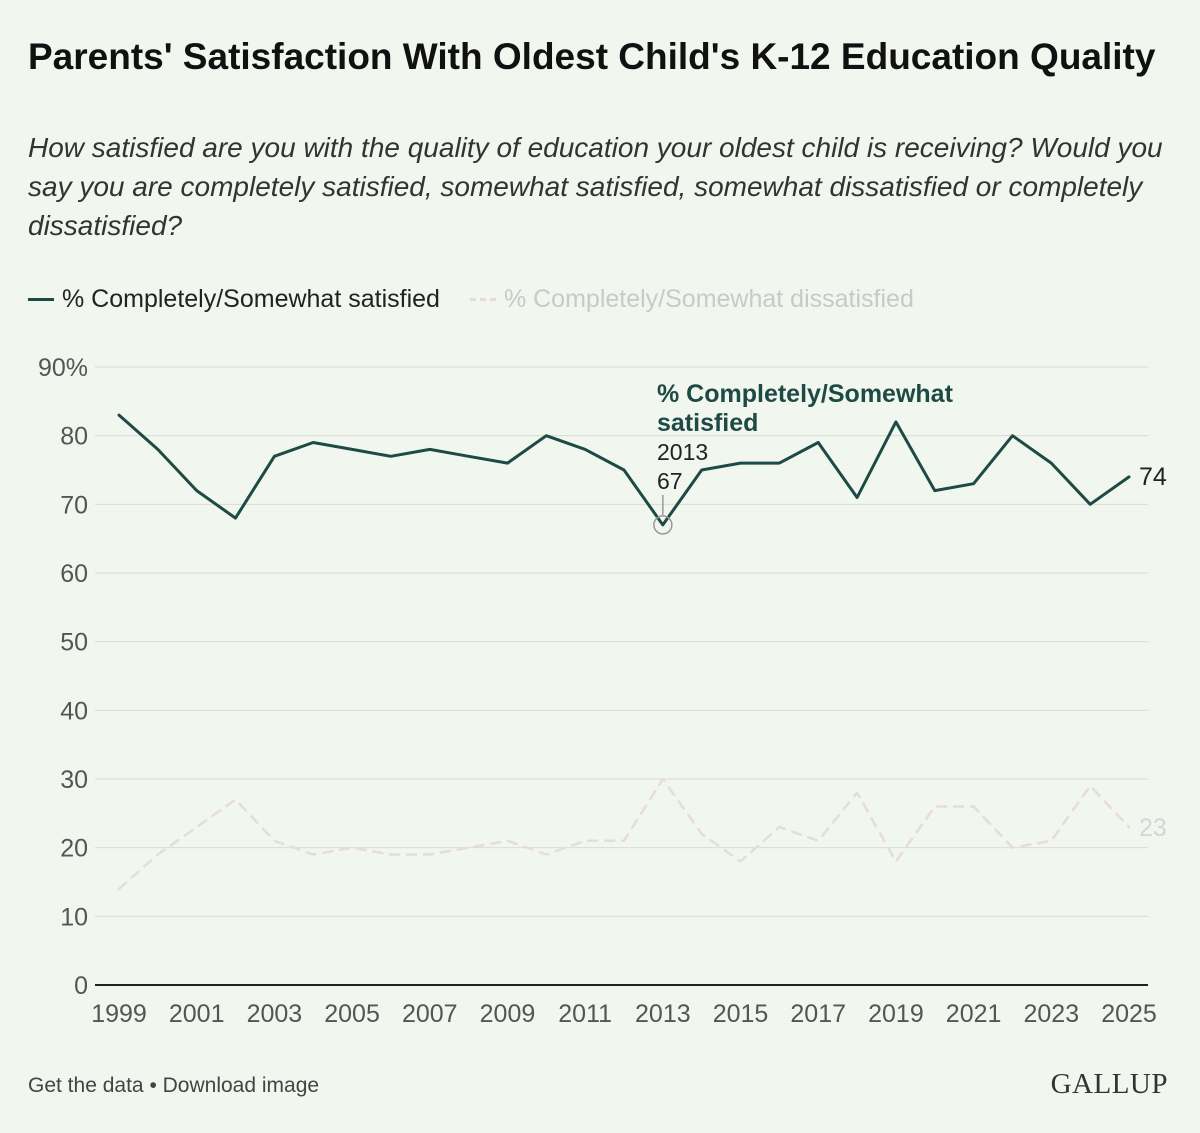 The height and width of the screenshot is (1133, 1200). I want to click on y-tick-label: 60, so click(74, 574).